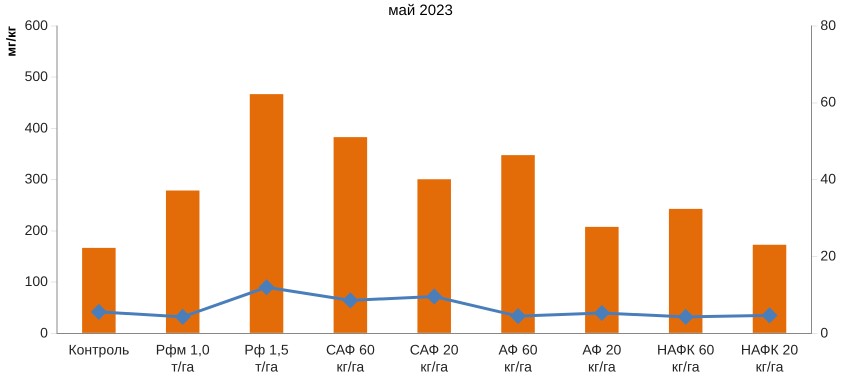 The image size is (847, 379). What do you see at coordinates (36, 178) in the screenshot?
I see `y-tick-label: 300` at bounding box center [36, 178].